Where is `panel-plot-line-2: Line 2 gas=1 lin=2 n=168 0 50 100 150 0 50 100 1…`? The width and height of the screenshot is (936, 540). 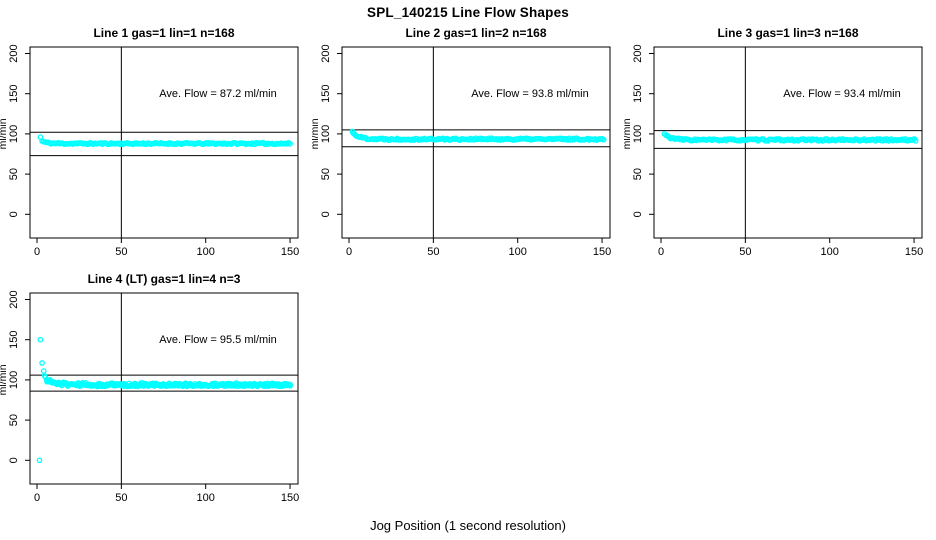
panel-plot-line-2: Line 2 gas=1 lin=2 n=168 0 50 100 150 0 50 100 1… is located at coordinates (460, 142).